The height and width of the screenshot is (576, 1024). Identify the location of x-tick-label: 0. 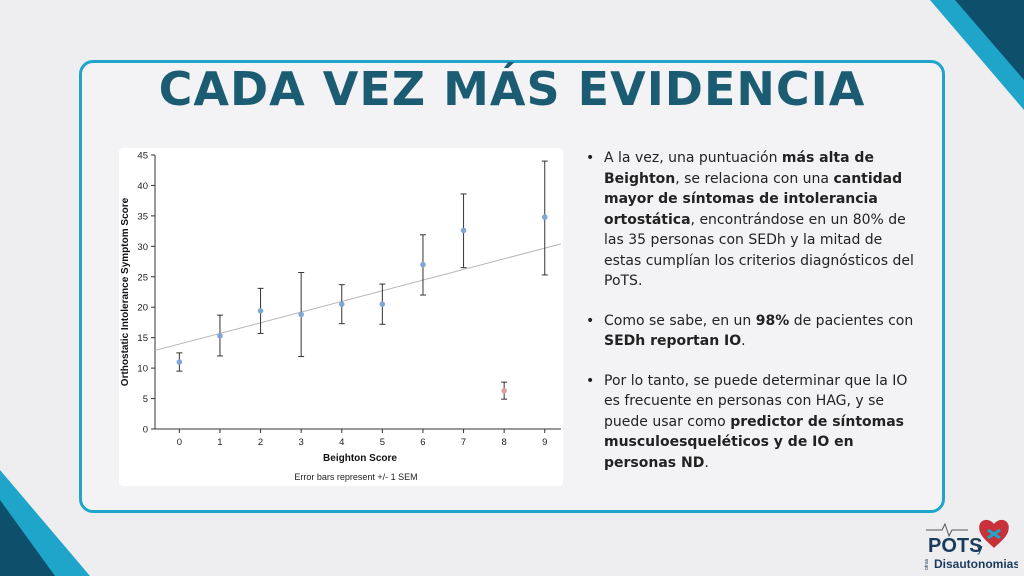
(179, 442).